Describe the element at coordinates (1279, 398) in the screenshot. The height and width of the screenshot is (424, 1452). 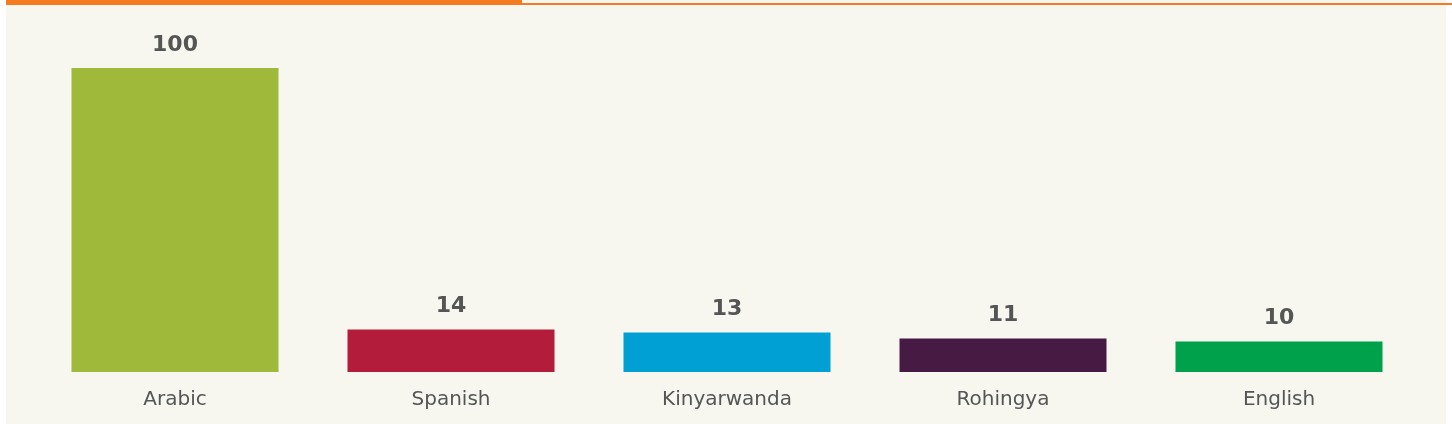
I see `x-tick-label: English` at that location.